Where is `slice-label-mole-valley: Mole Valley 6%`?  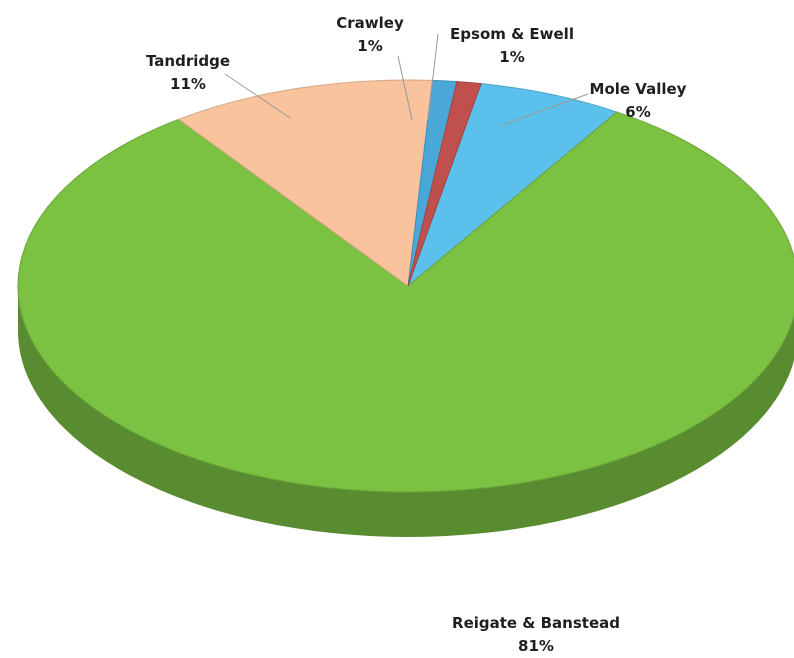
slice-label-mole-valley: Mole Valley 6% is located at coordinates (638, 101).